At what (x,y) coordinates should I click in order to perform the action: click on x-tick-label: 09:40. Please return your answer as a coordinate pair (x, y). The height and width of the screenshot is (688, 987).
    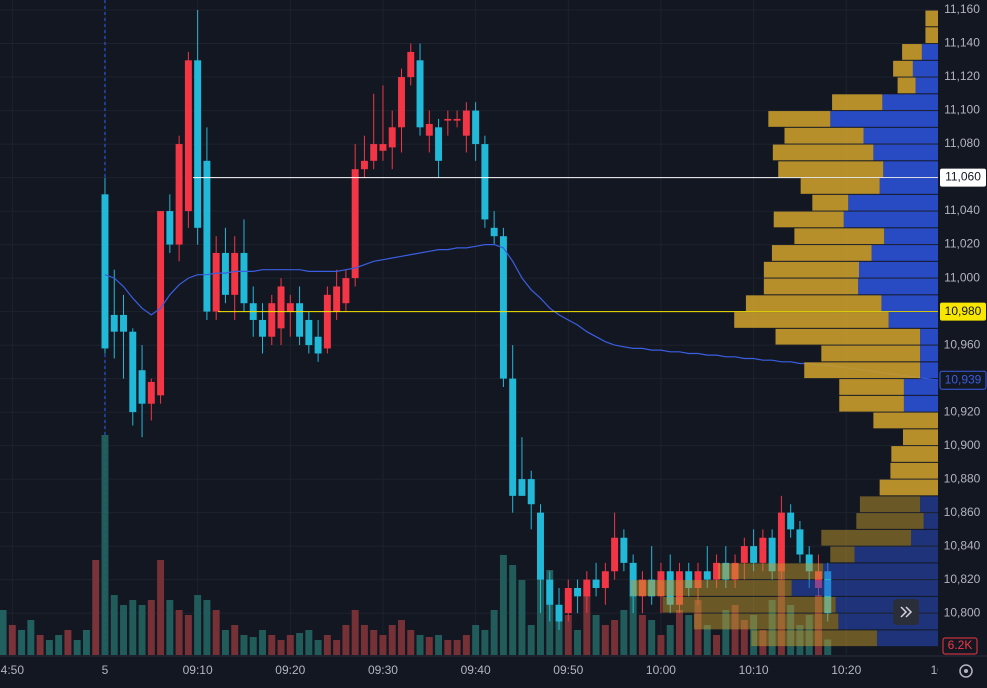
    Looking at the image, I should click on (476, 670).